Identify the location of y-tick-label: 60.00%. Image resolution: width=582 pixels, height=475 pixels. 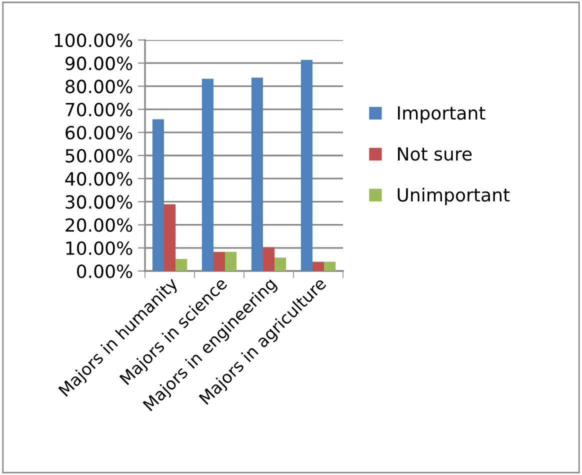
(99, 133).